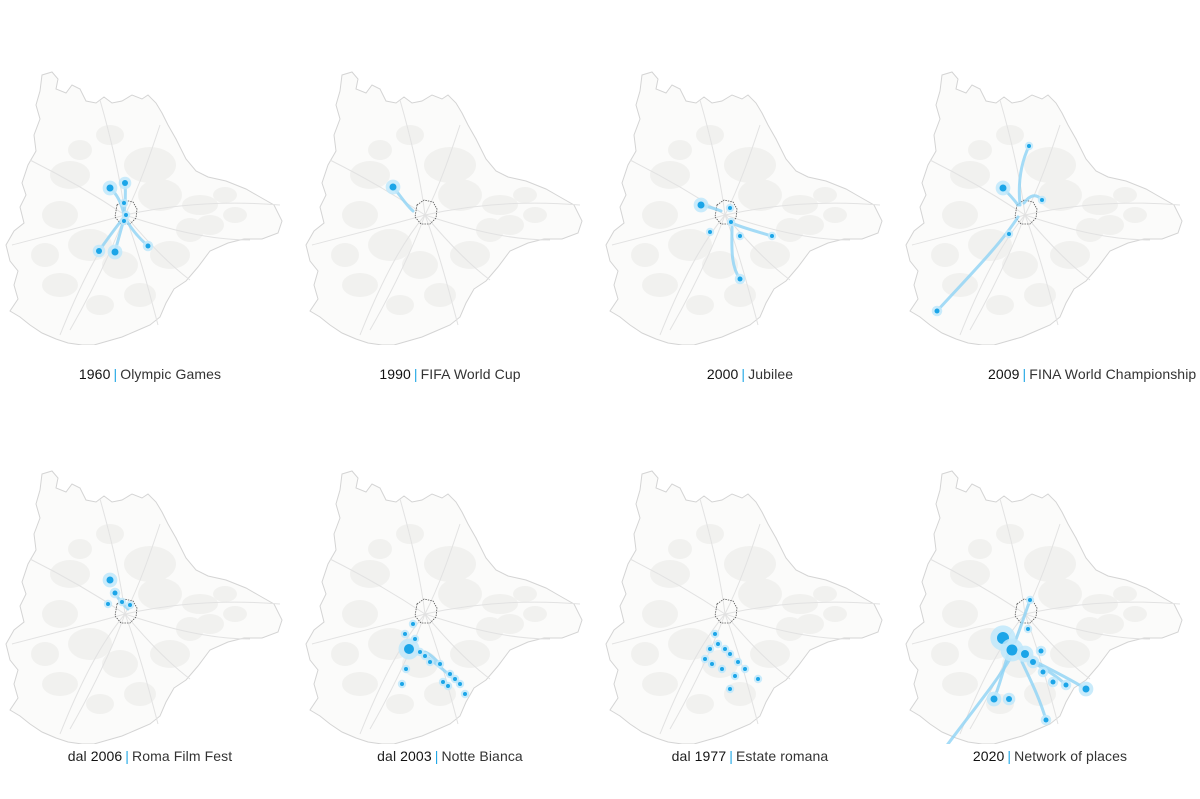 Image resolution: width=1200 pixels, height=799 pixels. Describe the element at coordinates (416, 756) in the screenshot. I see `caption-year: 2003` at that location.